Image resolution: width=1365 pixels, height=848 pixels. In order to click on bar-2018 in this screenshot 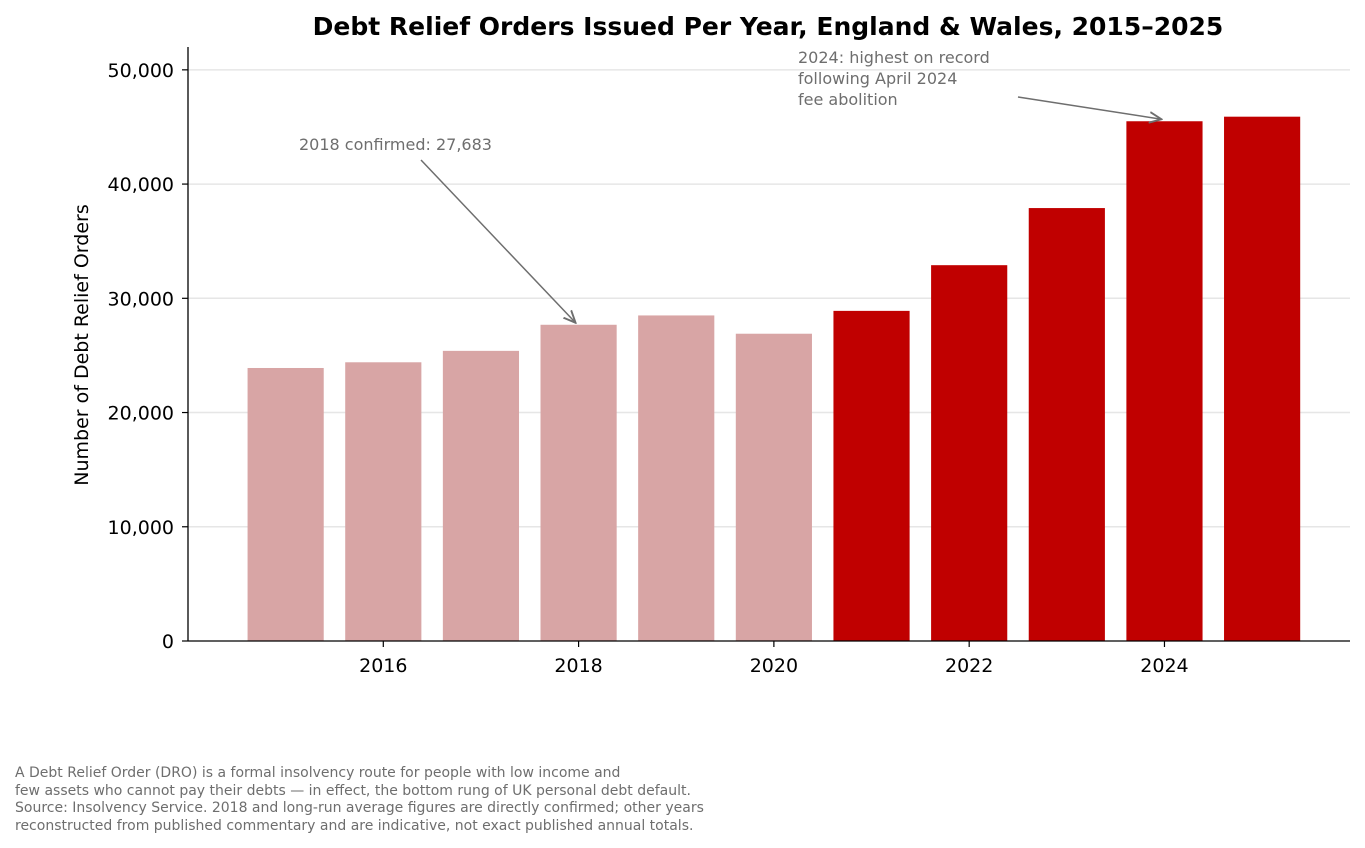, I will do `click(578, 482)`.